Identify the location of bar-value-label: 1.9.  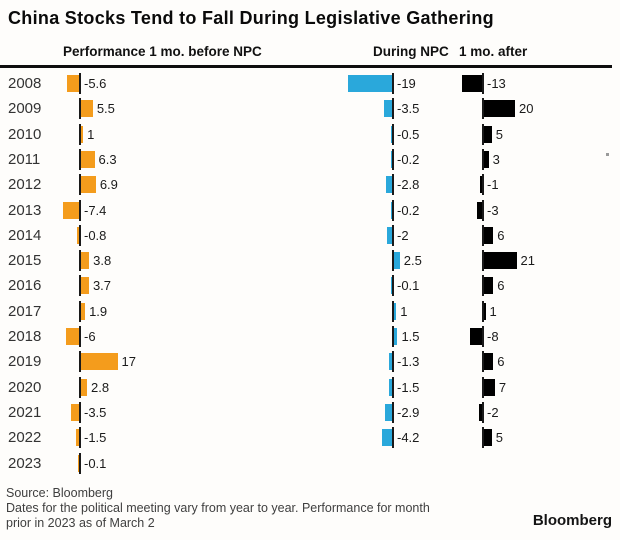
(98, 311).